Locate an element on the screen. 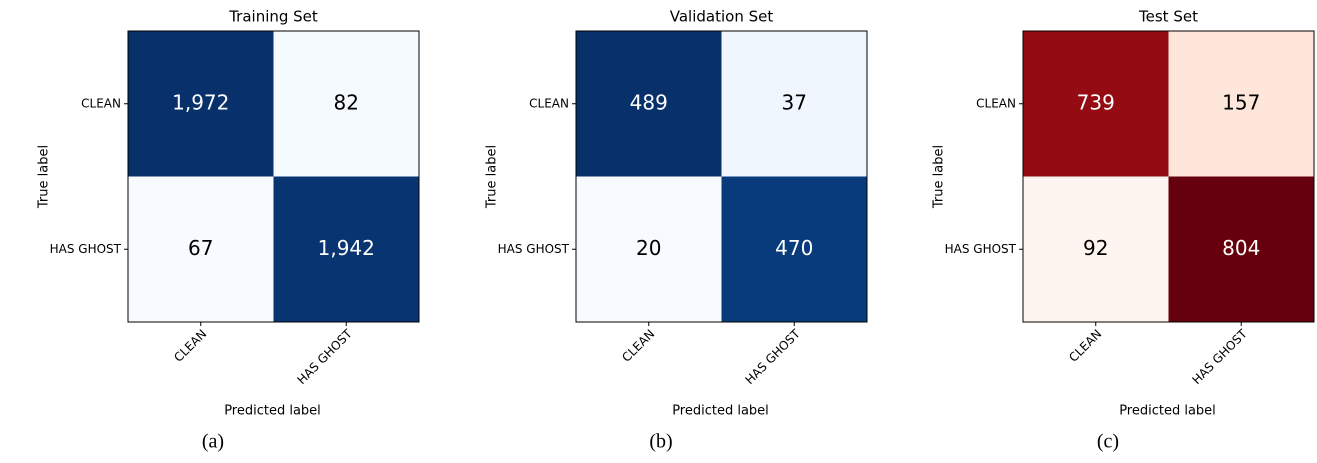 Image resolution: width=1317 pixels, height=463 pixels. cell-label: 804 is located at coordinates (1241, 248).